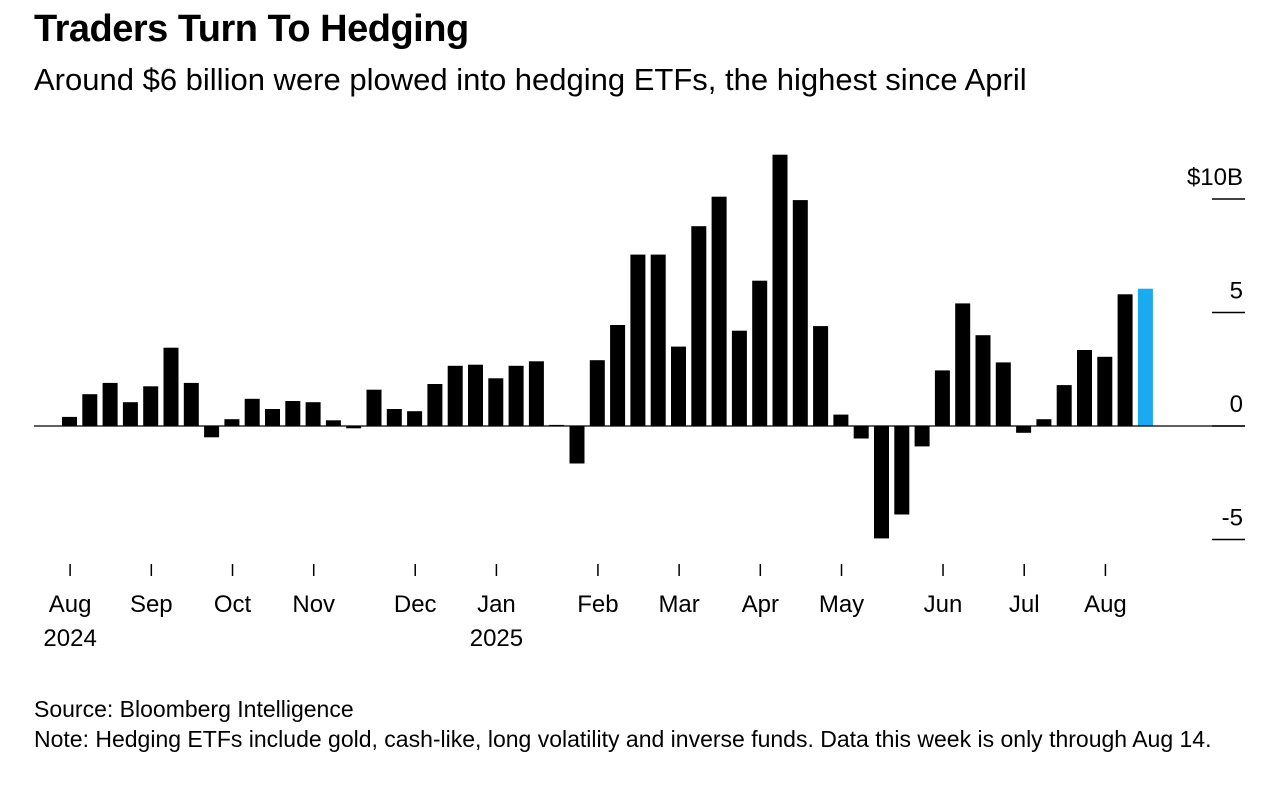 This screenshot has height=787, width=1277. What do you see at coordinates (151, 604) in the screenshot?
I see `x-tick-label: Sep` at bounding box center [151, 604].